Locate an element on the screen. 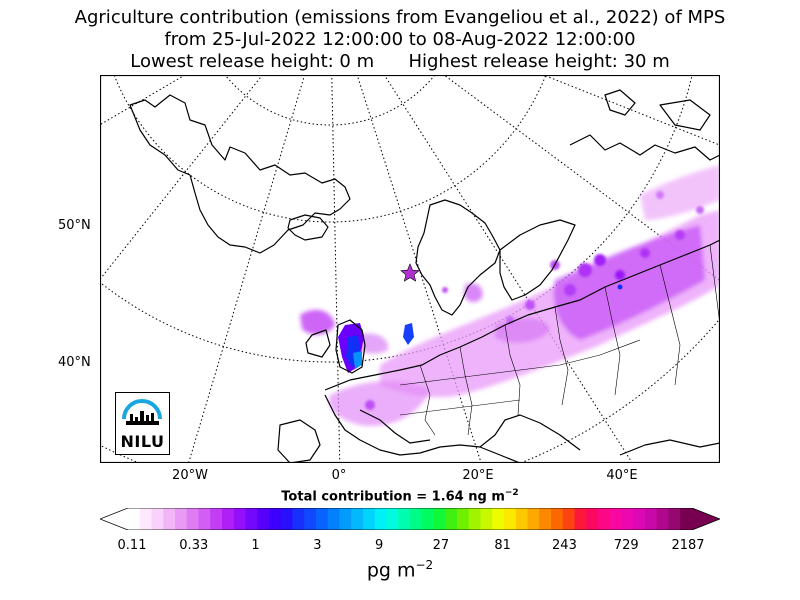 The height and width of the screenshot is (600, 800). lon-label-40e: 40°E is located at coordinates (622, 475).